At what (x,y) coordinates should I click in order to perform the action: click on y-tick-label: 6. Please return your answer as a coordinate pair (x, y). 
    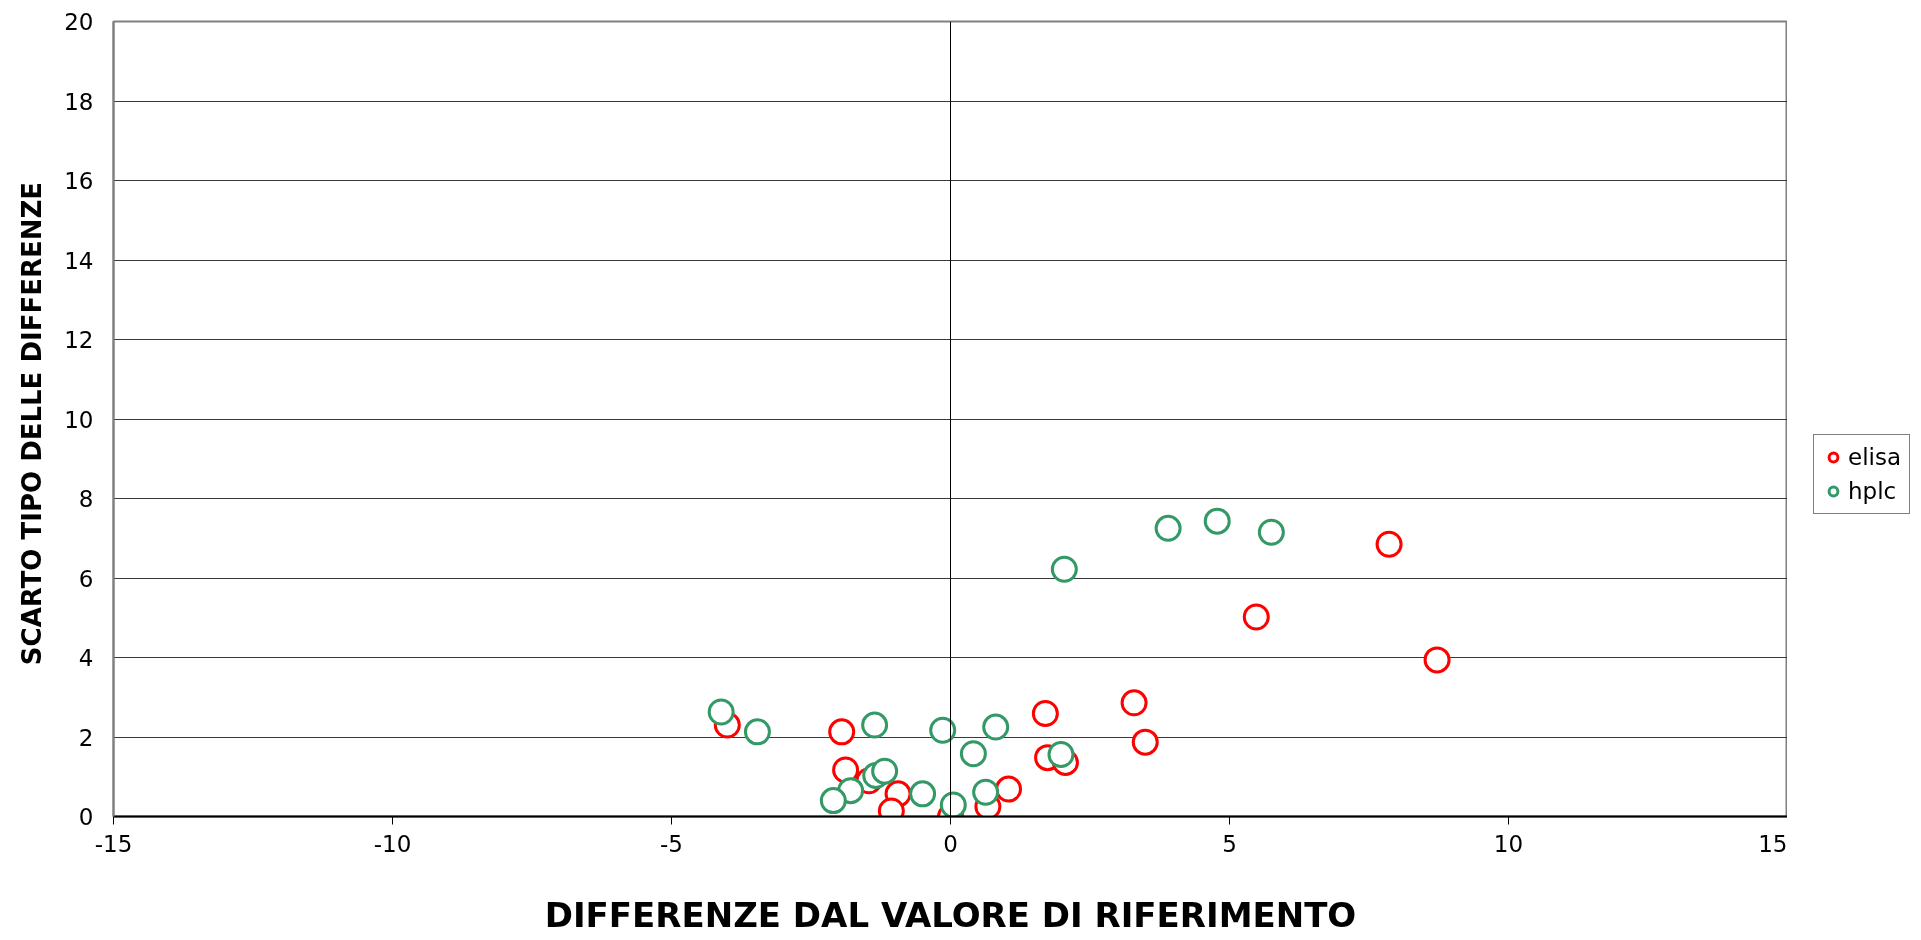
    Looking at the image, I should click on (86, 578).